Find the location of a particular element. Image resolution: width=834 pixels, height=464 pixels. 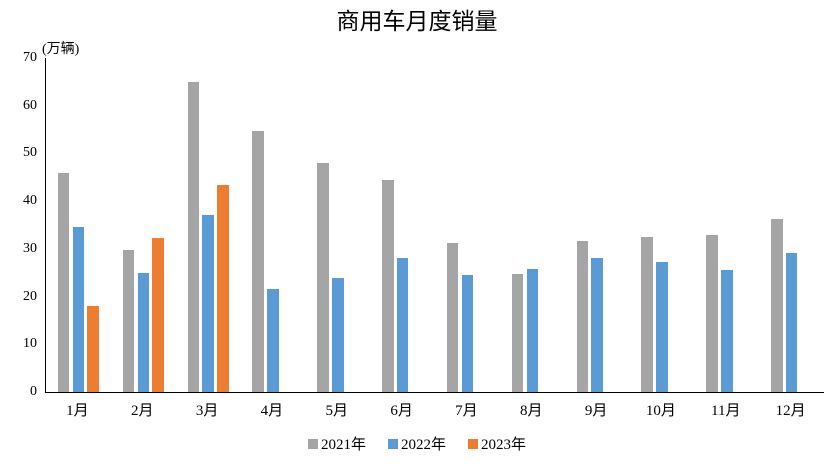

x-tick-label-5月: 5月 is located at coordinates (336, 411).